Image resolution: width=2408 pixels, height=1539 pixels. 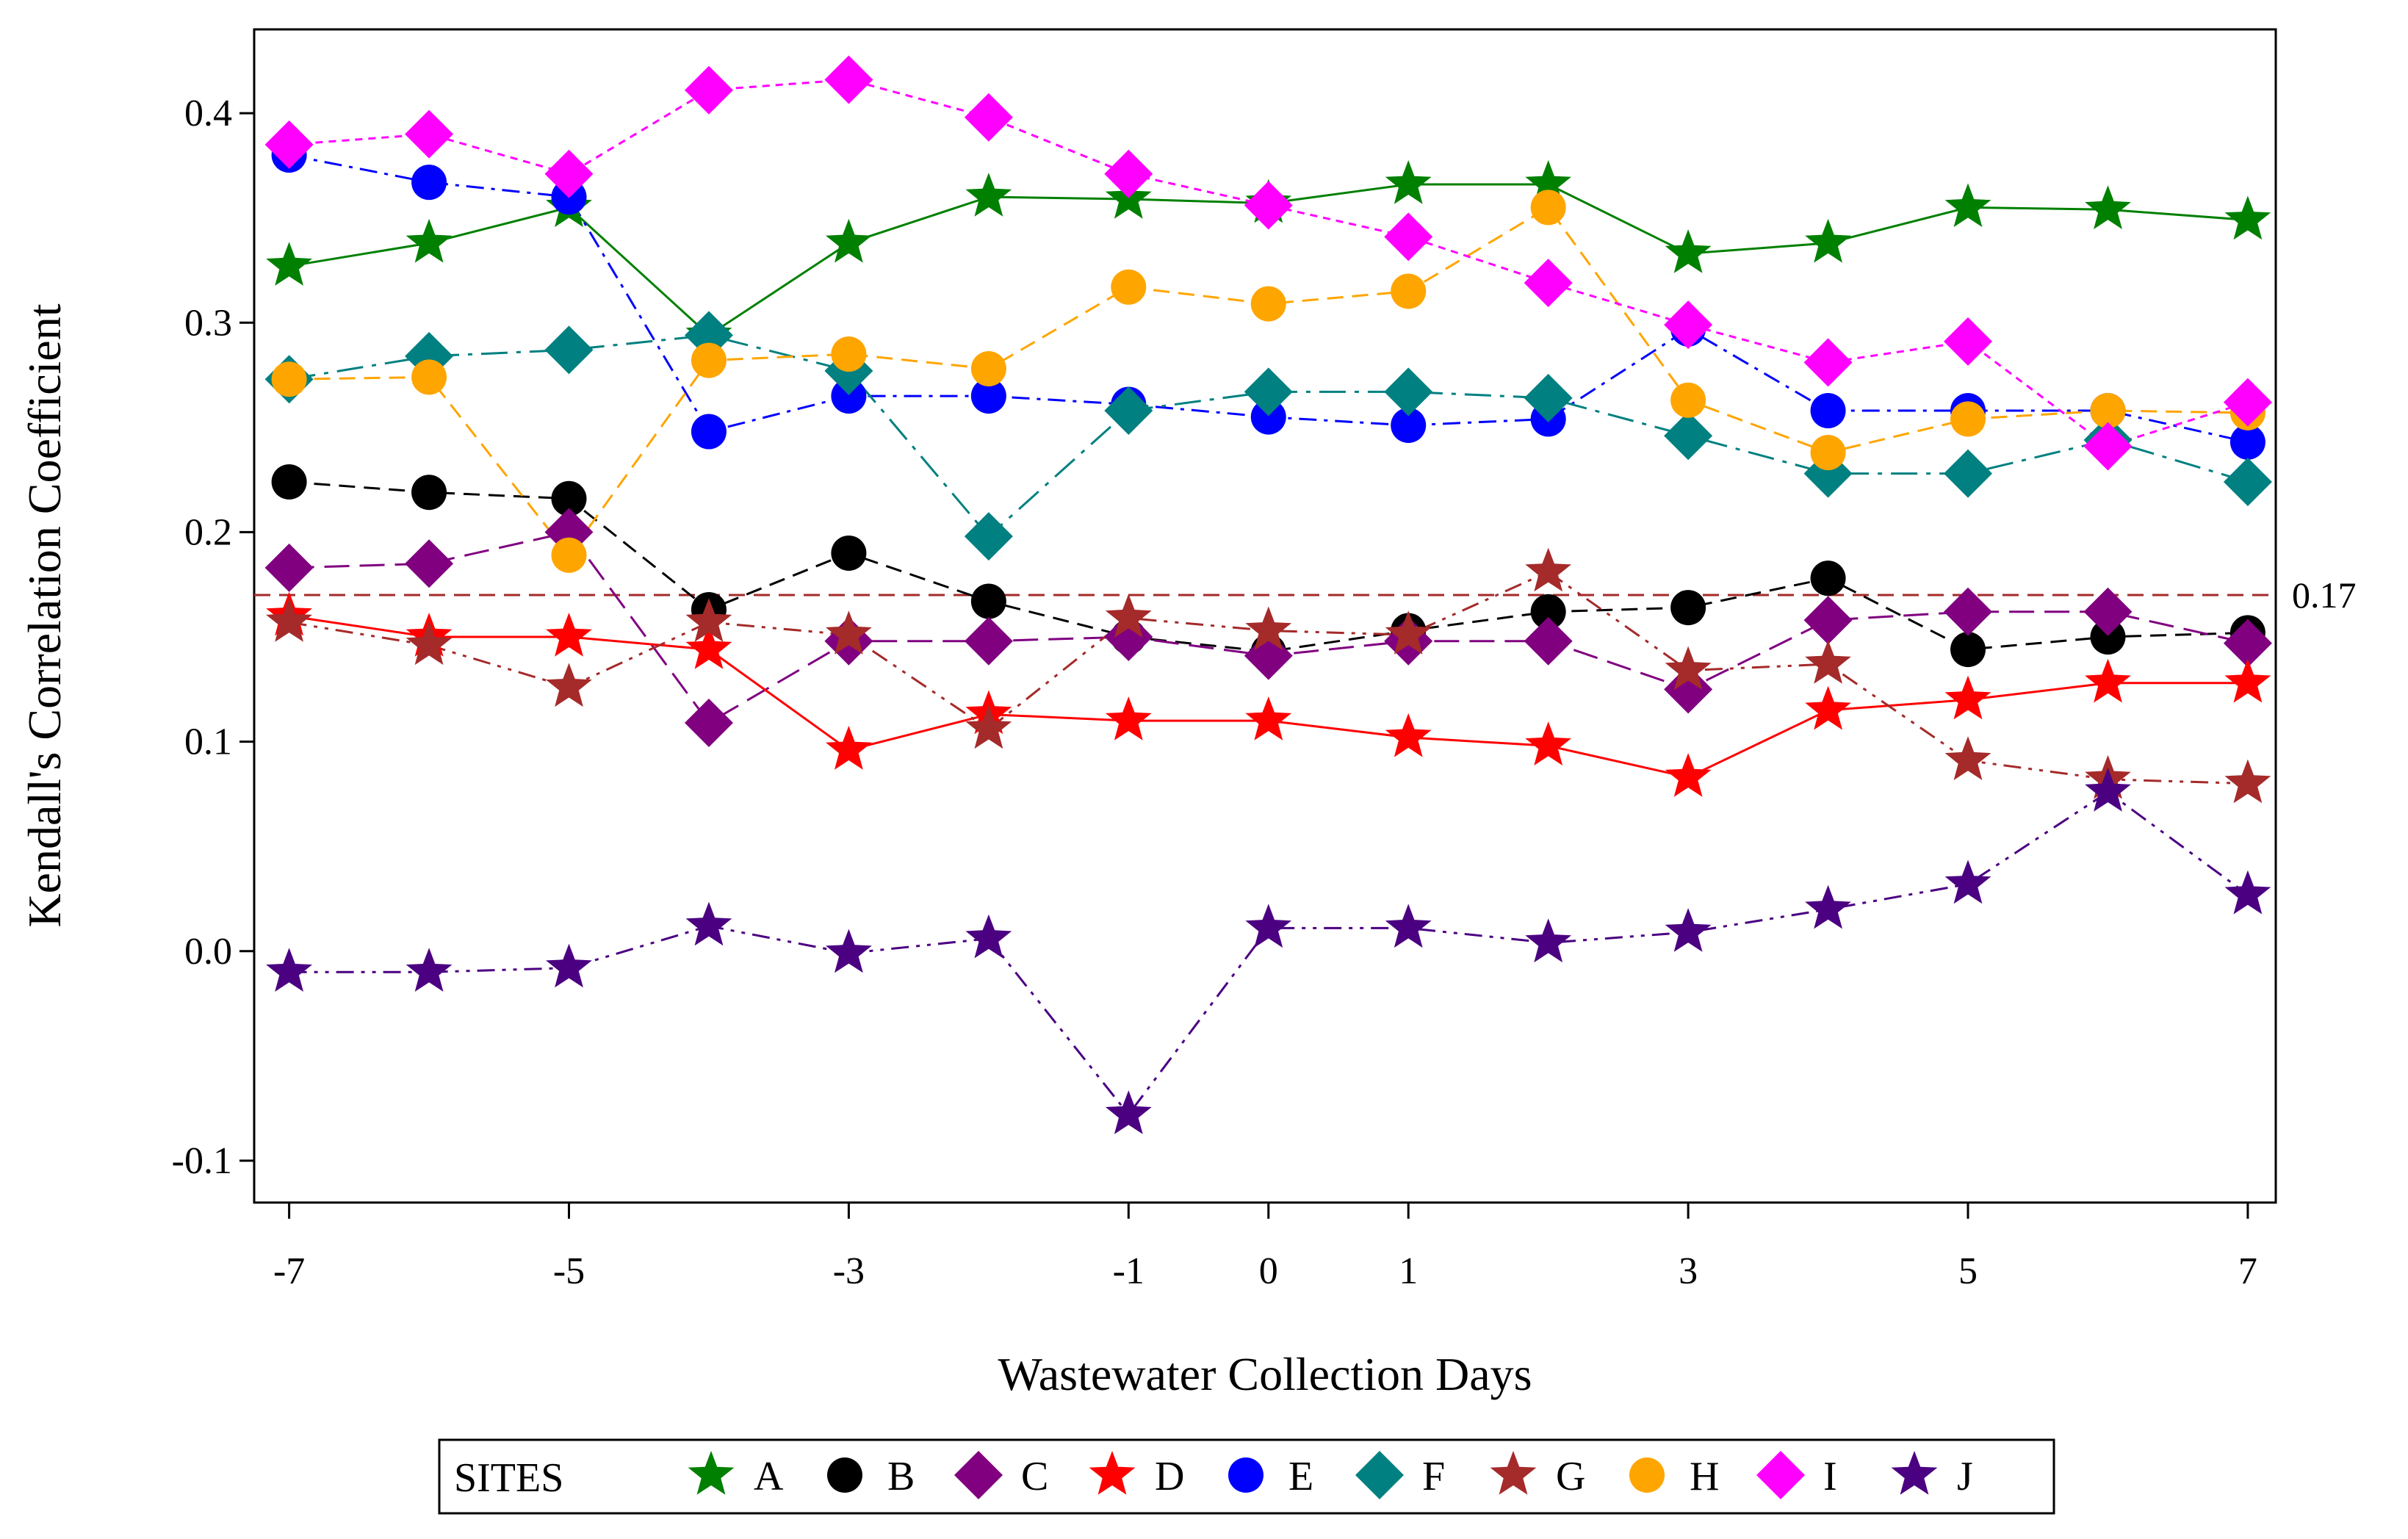 I want to click on legend-marker-B, so click(x=844, y=1475).